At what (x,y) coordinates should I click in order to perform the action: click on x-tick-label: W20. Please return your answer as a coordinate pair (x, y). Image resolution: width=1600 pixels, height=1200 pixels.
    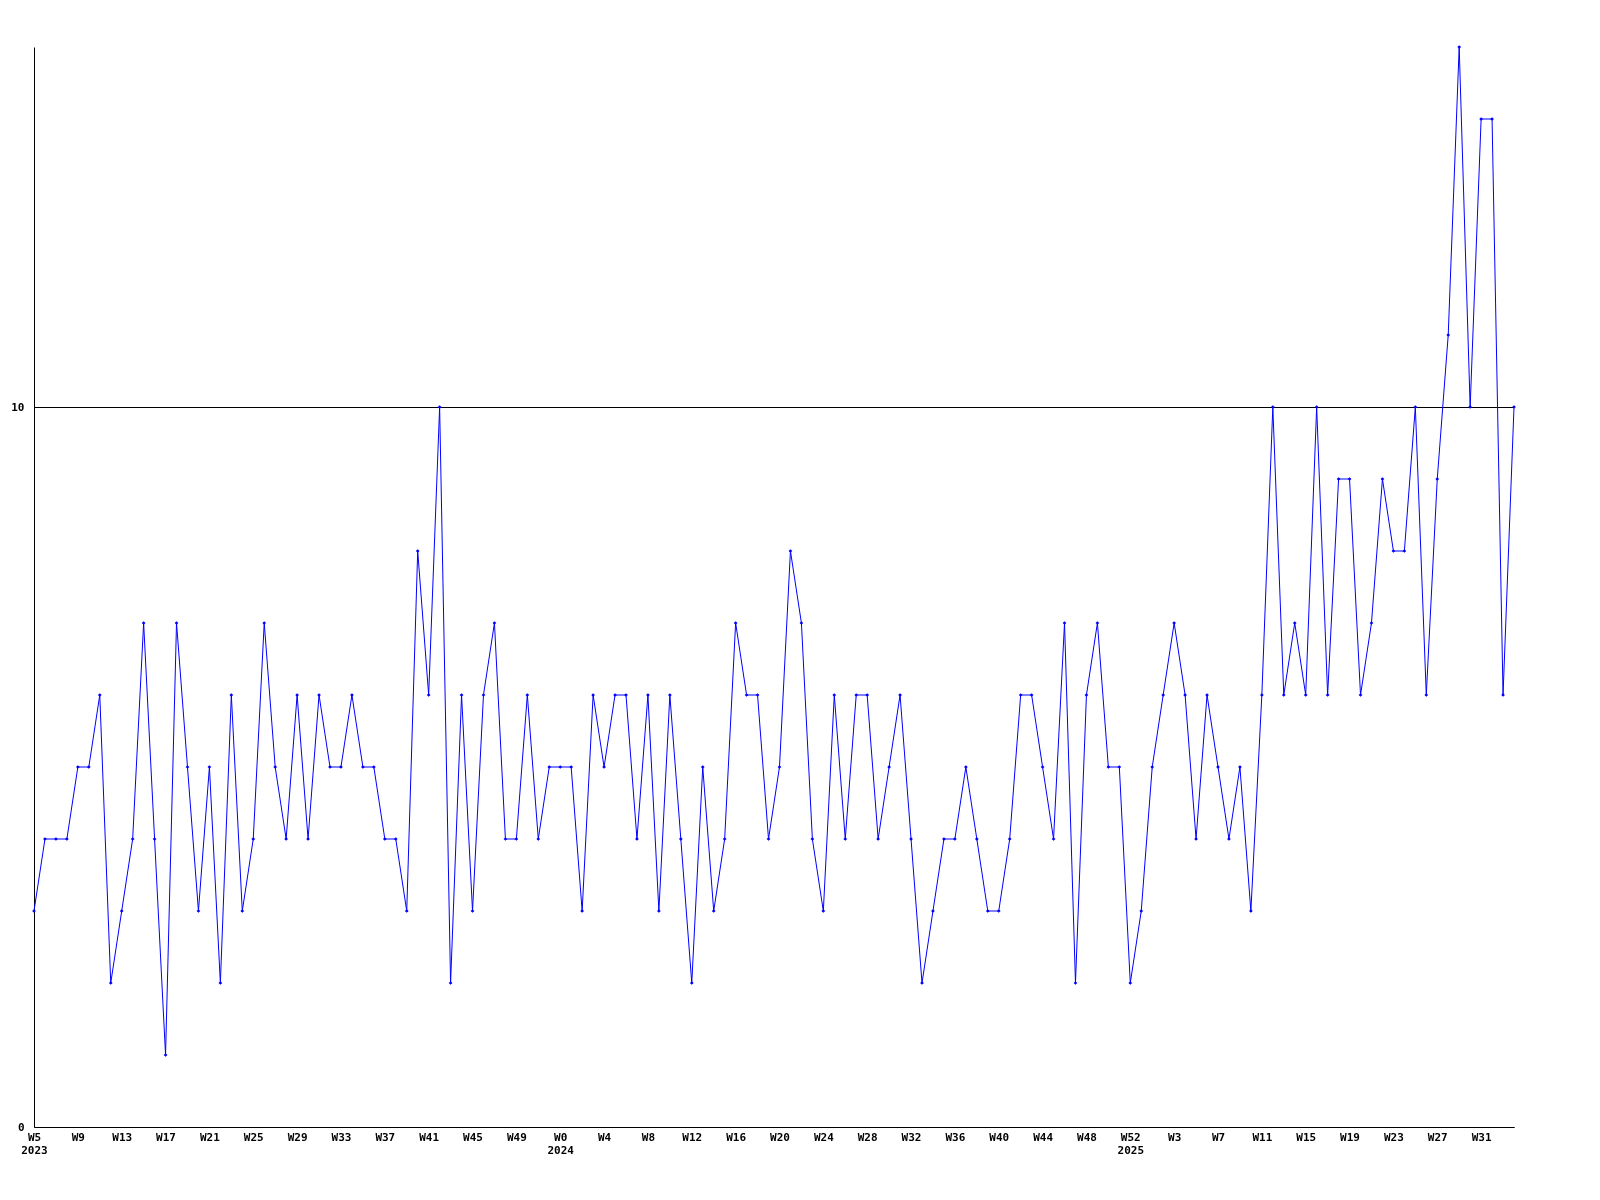
    Looking at the image, I should click on (780, 1137).